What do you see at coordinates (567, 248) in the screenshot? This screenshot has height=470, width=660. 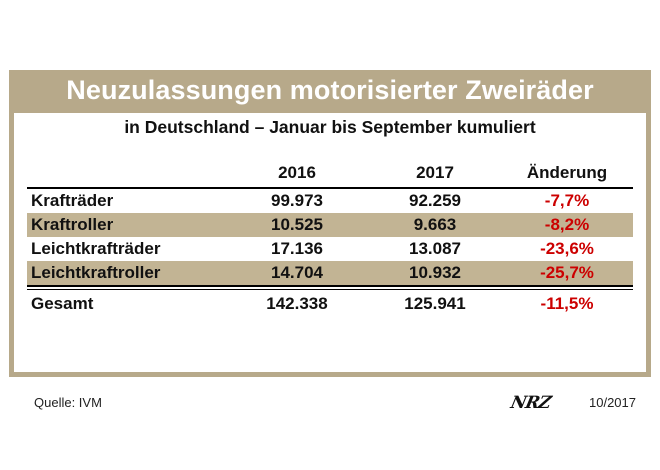 I see `row-change: -23,6%` at bounding box center [567, 248].